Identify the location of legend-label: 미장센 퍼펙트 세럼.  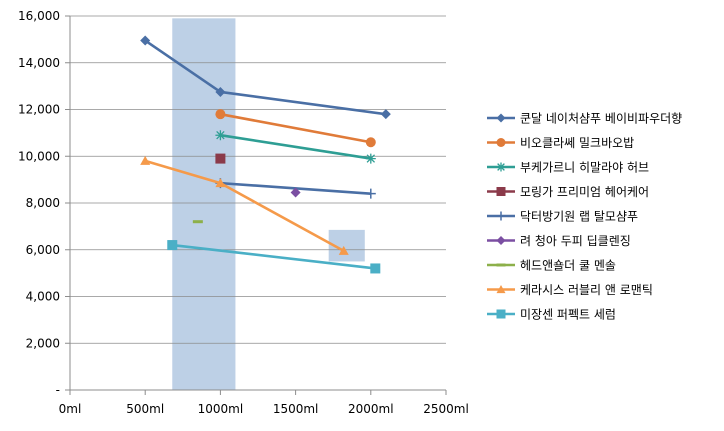
(568, 315).